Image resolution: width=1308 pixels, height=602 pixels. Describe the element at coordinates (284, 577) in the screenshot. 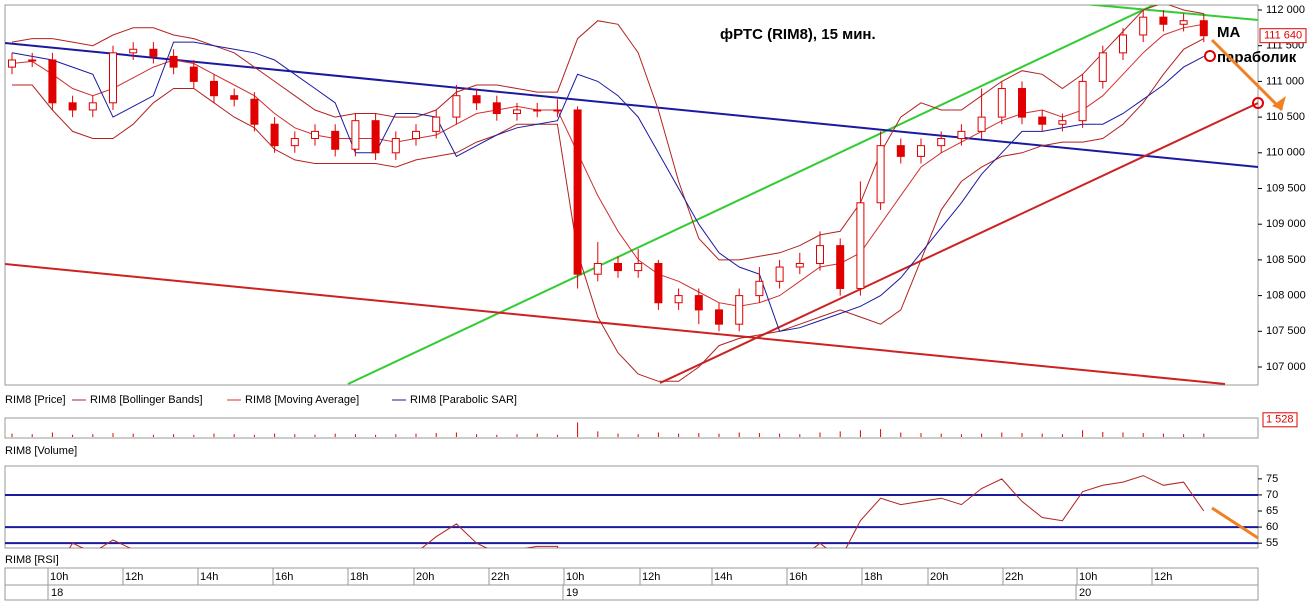

I see `time-label: 16h` at that location.